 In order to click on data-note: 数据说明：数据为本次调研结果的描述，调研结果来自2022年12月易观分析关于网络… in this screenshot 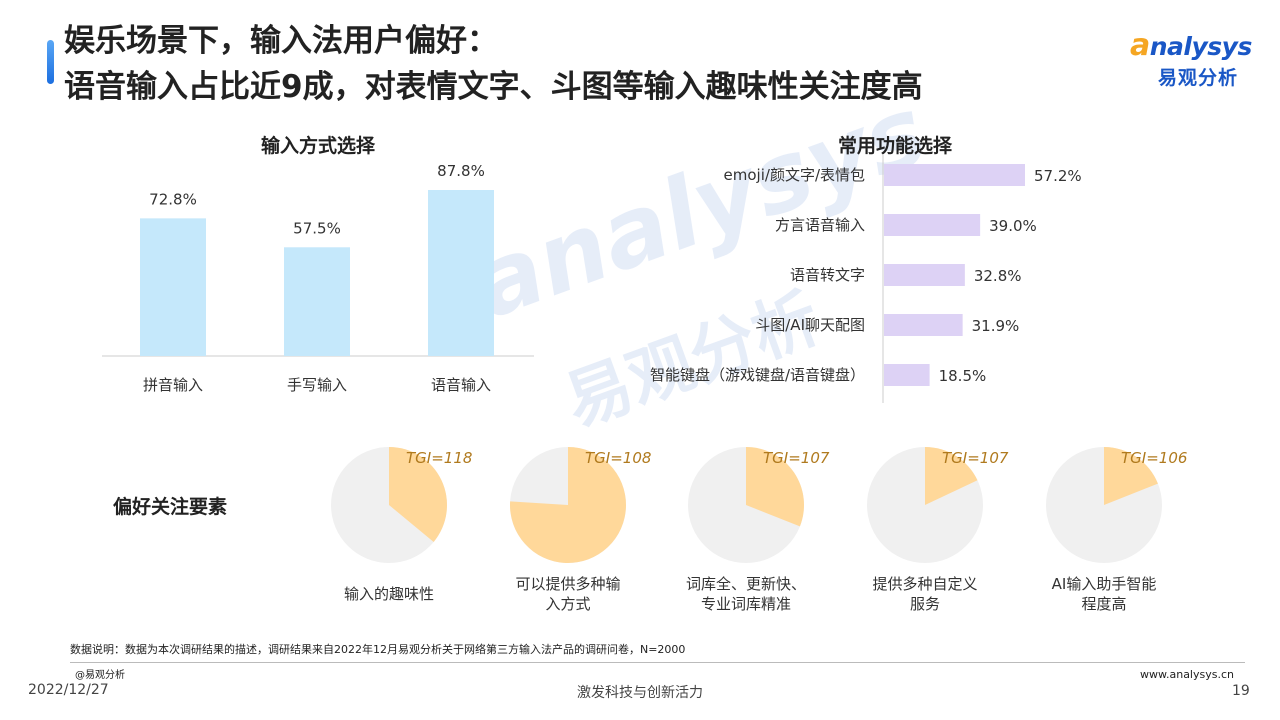, I will do `click(378, 649)`.